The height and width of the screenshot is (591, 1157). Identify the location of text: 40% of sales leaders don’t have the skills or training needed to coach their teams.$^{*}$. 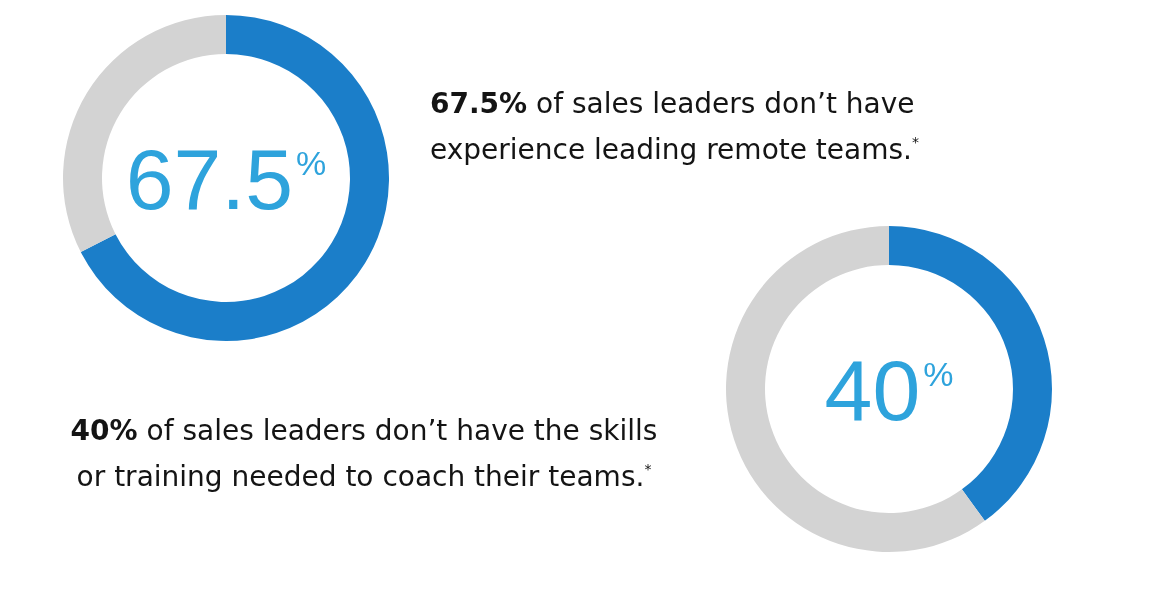
(364, 454).